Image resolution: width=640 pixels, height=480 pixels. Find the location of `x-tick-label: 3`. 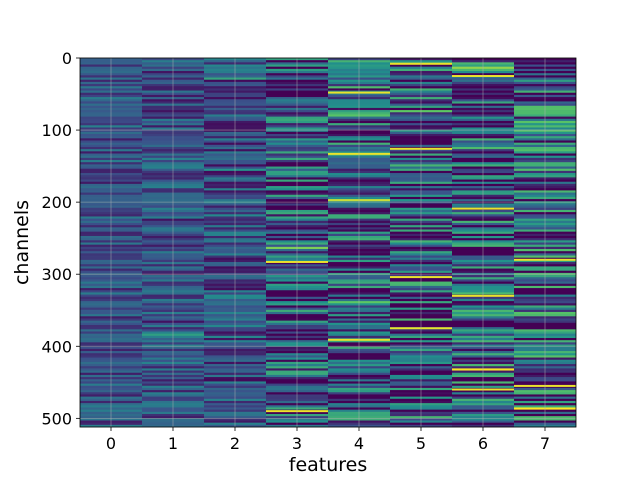

x-tick-label: 3 is located at coordinates (297, 443).